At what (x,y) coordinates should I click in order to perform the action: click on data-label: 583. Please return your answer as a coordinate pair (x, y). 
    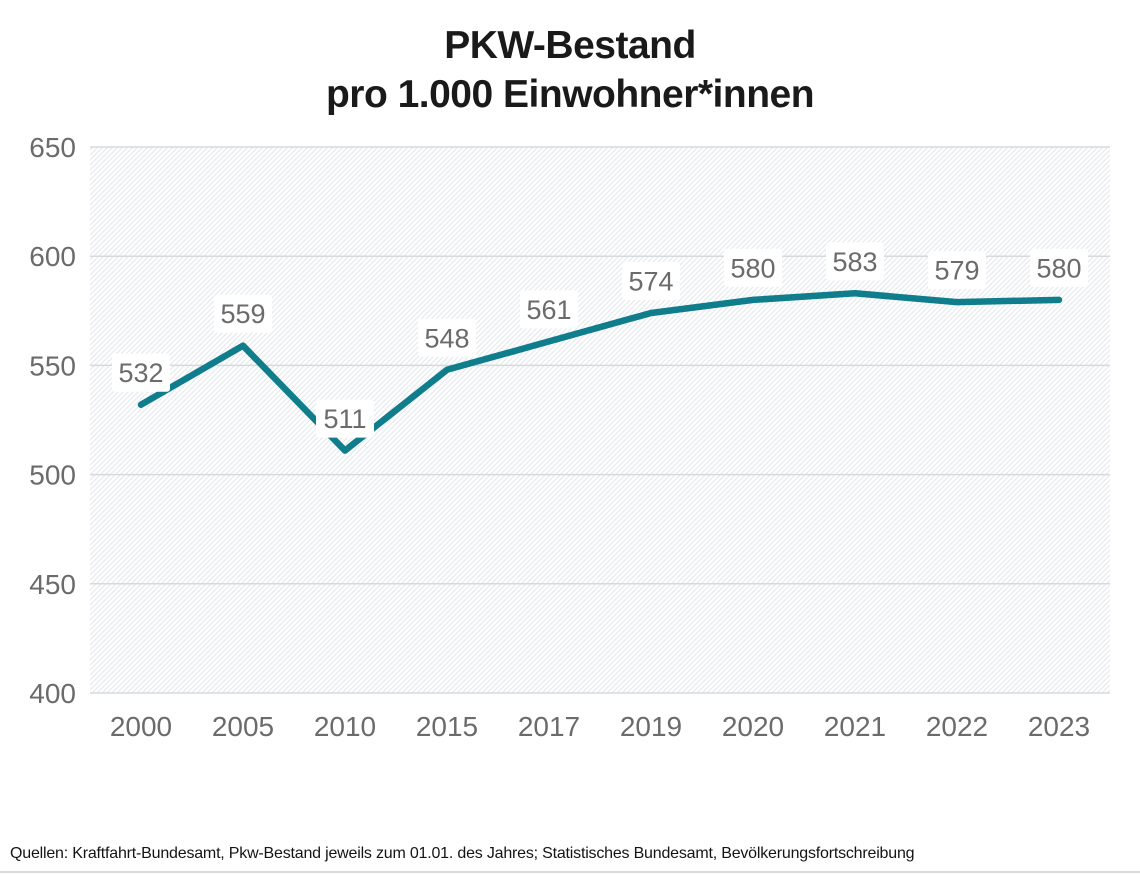
    Looking at the image, I should click on (854, 262).